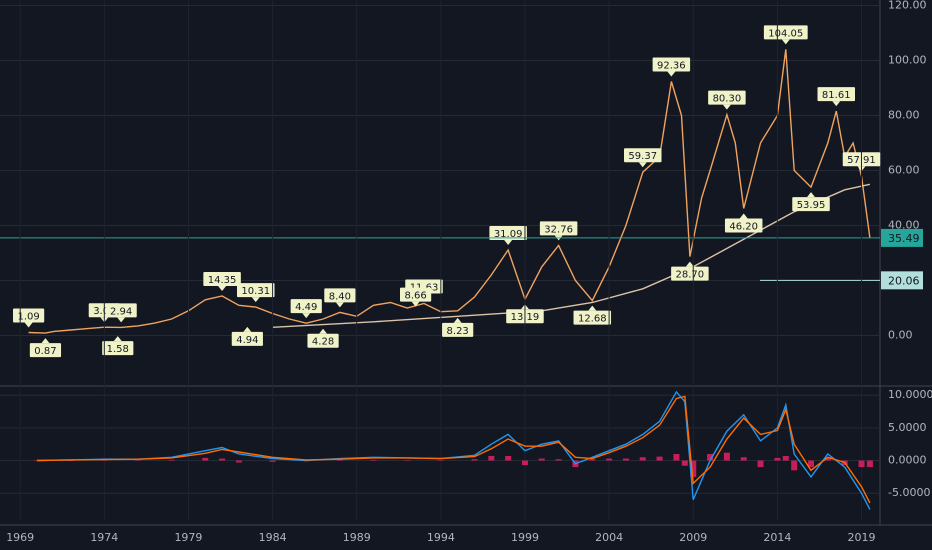 The height and width of the screenshot is (550, 932). What do you see at coordinates (910, 394) in the screenshot?
I see `y-tick-label: 10.0000` at bounding box center [910, 394].